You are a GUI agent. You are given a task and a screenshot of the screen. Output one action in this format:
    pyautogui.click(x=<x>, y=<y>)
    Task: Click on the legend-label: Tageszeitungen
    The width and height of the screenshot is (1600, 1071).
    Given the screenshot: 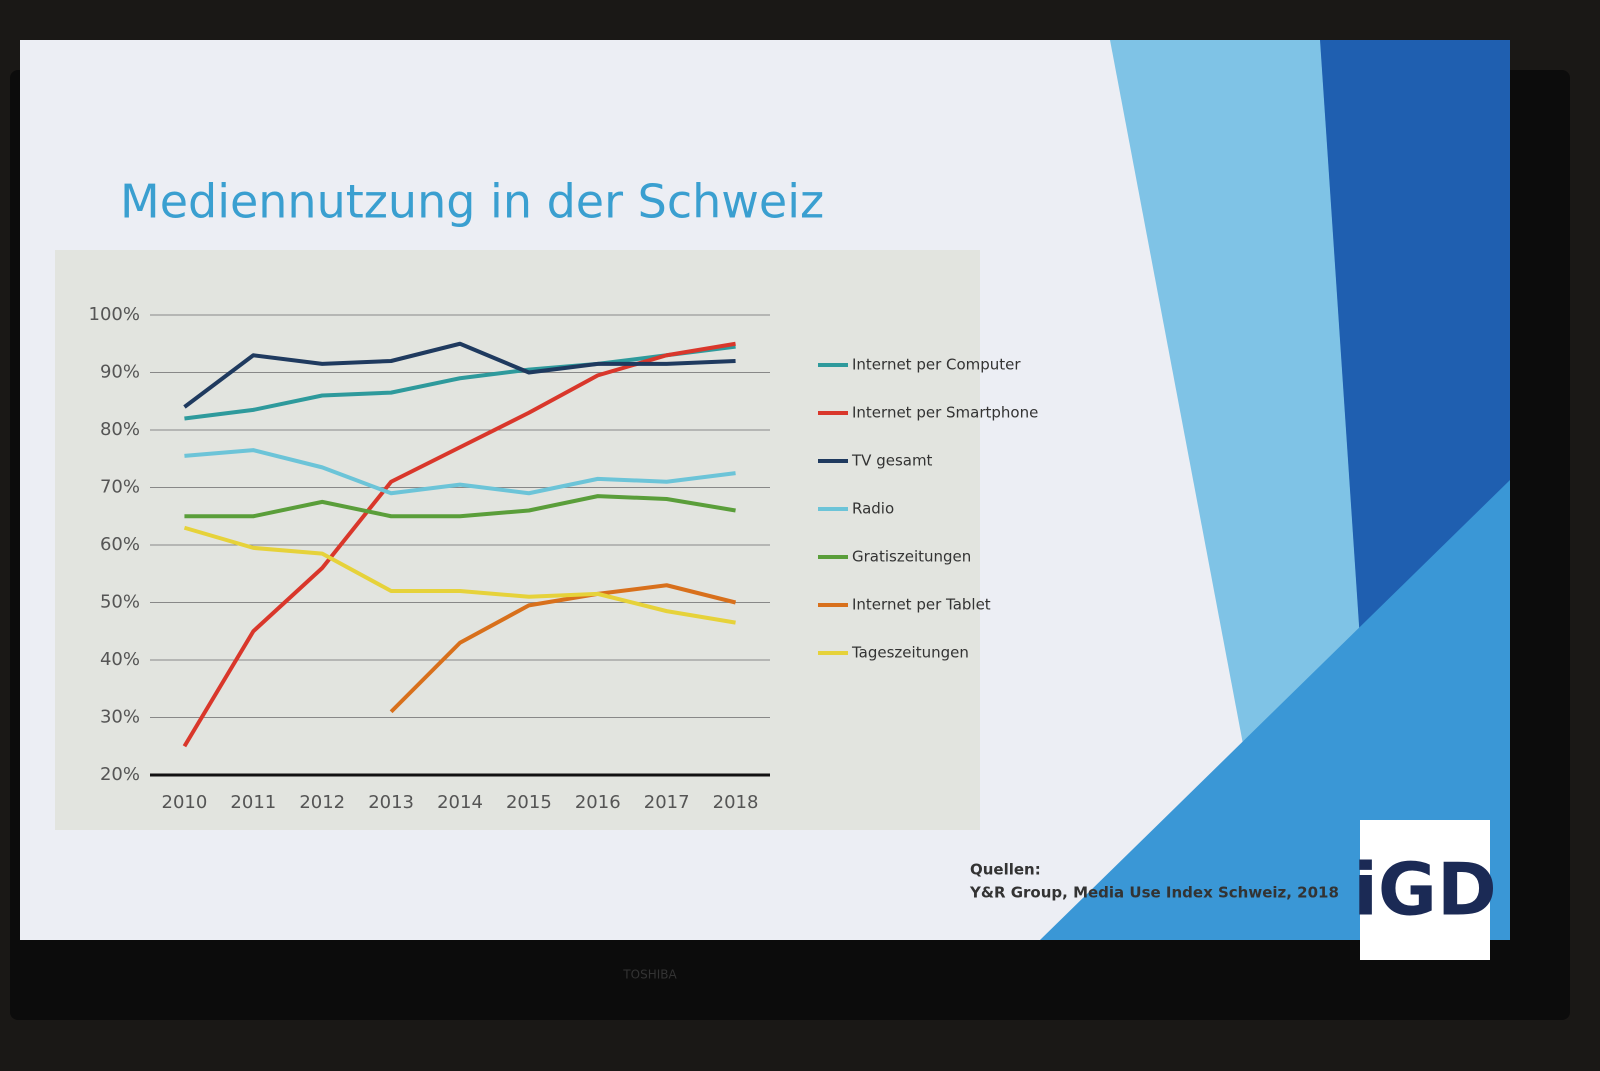 What is the action you would take?
    pyautogui.click(x=910, y=653)
    